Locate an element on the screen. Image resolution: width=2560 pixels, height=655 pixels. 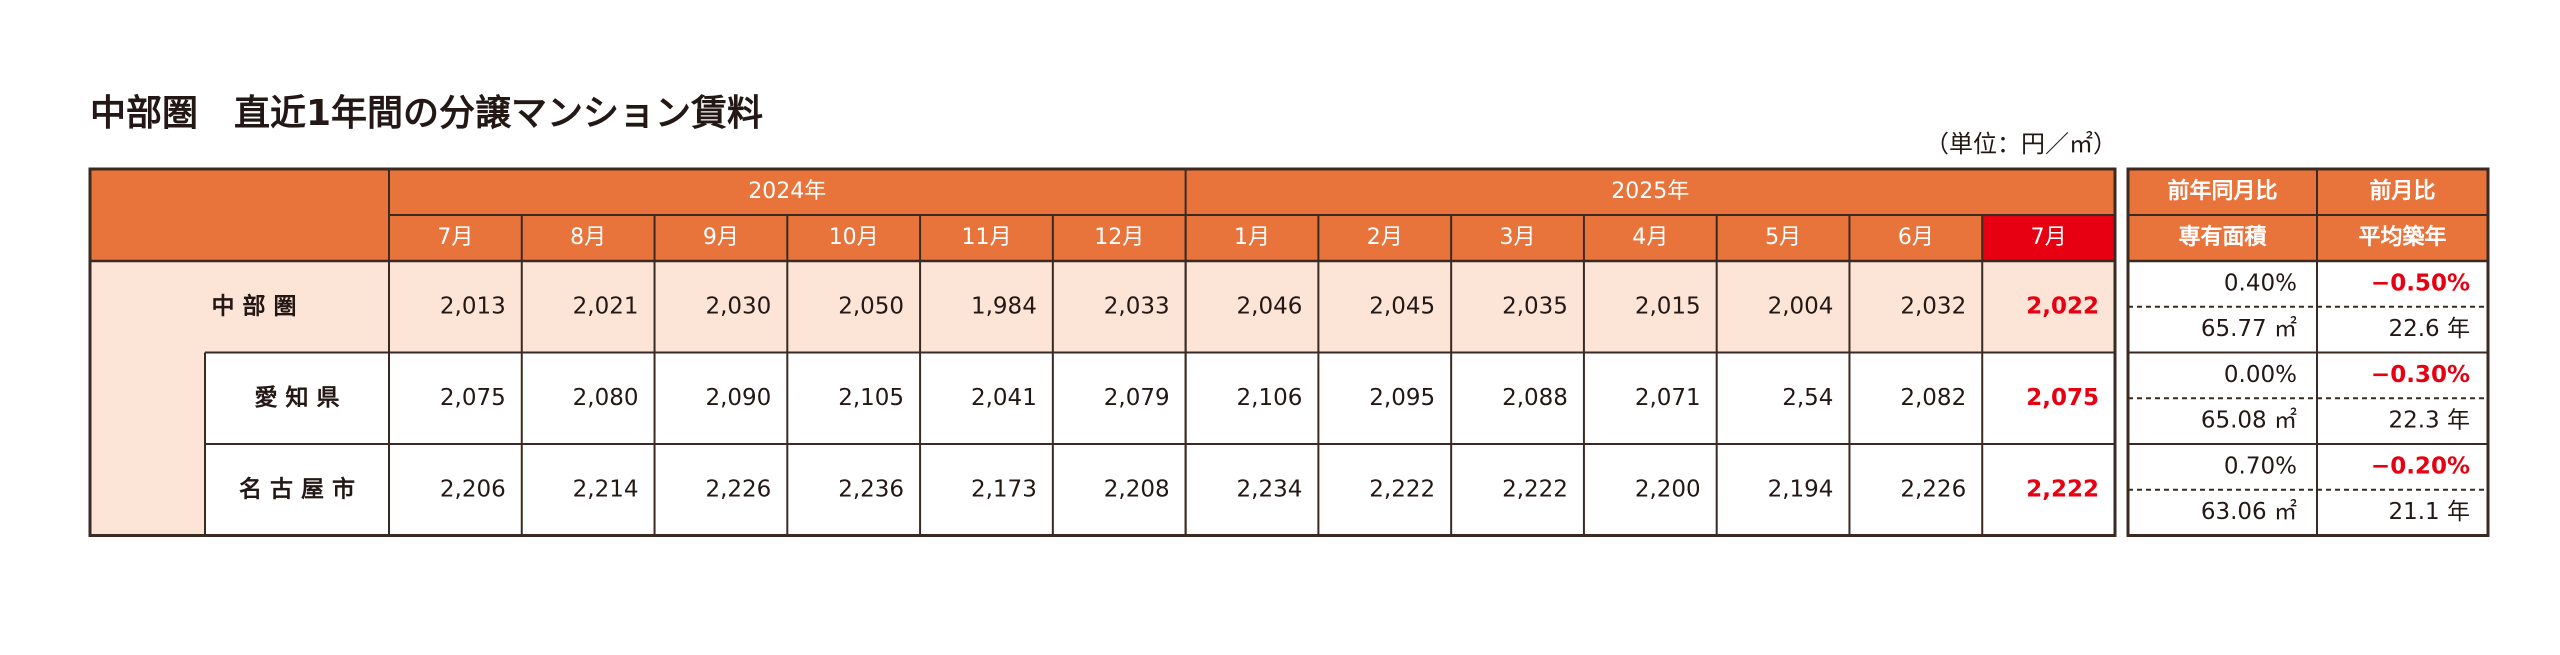
cell-value: 2,173 is located at coordinates (1004, 489).